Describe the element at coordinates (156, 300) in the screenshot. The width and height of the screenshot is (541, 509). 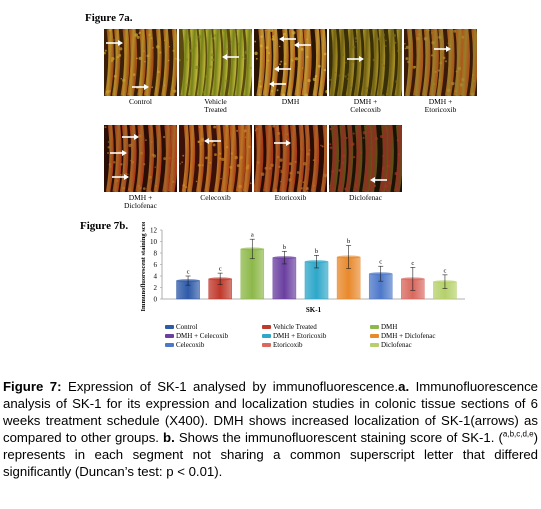
I see `y-tick-label: 0` at that location.